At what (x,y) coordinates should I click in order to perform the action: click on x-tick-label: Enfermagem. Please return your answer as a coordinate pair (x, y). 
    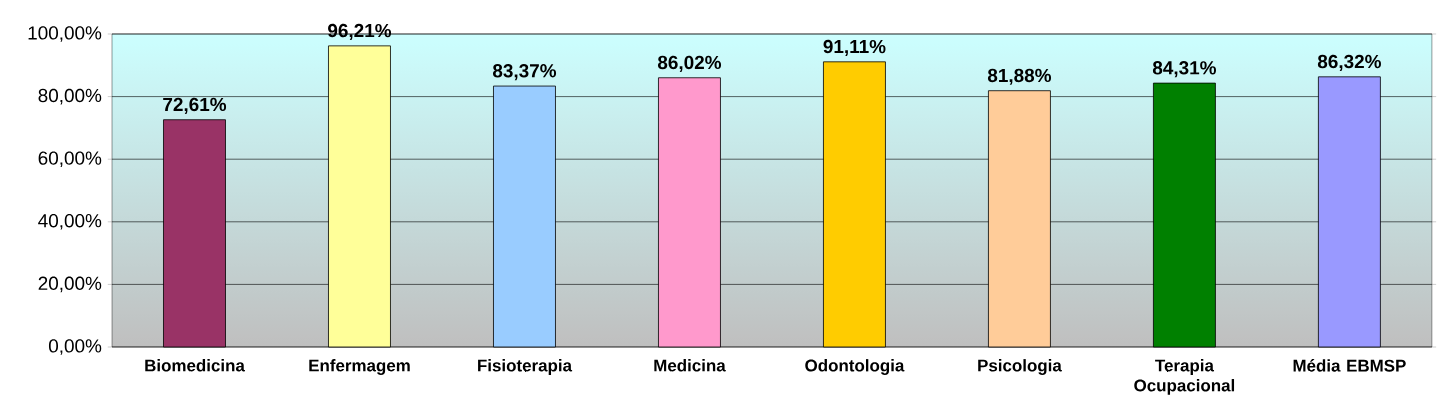
    Looking at the image, I should click on (359, 367).